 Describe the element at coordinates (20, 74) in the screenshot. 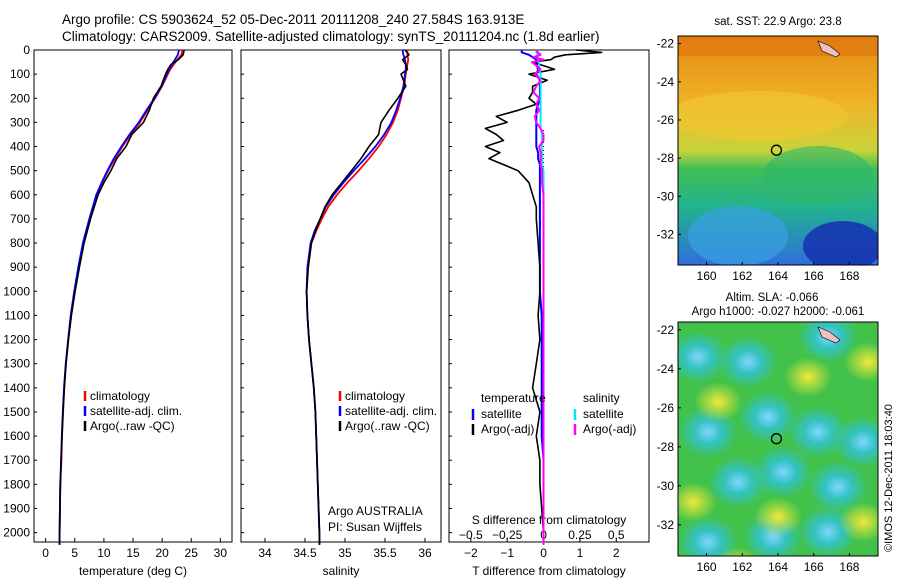

I see `depth-tick-label: 100` at that location.